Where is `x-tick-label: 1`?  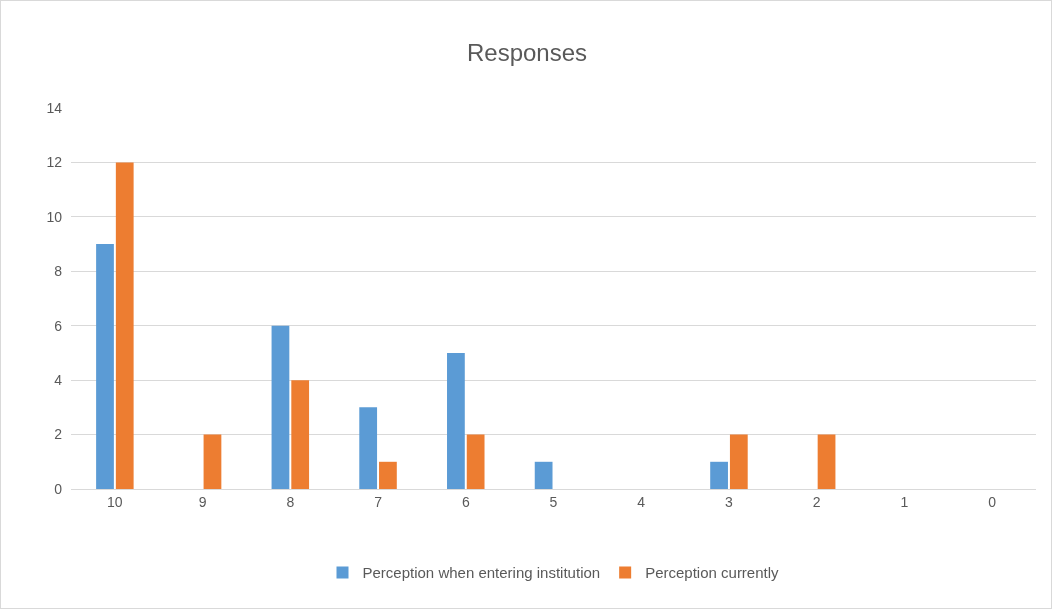
x-tick-label: 1 is located at coordinates (904, 501).